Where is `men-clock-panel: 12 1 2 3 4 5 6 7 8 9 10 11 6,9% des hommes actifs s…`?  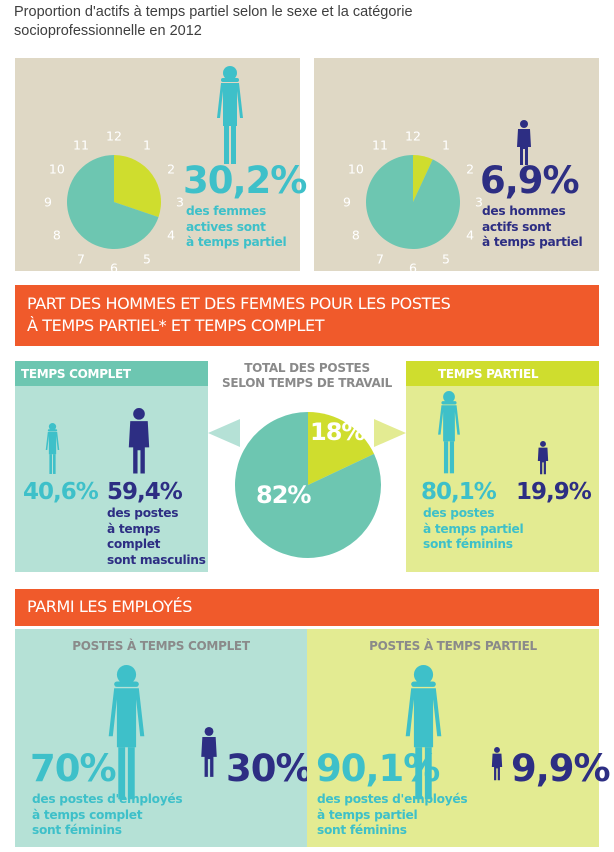 men-clock-panel: 12 1 2 3 4 5 6 7 8 9 10 11 6,9% des hommes actifs s… is located at coordinates (456, 164).